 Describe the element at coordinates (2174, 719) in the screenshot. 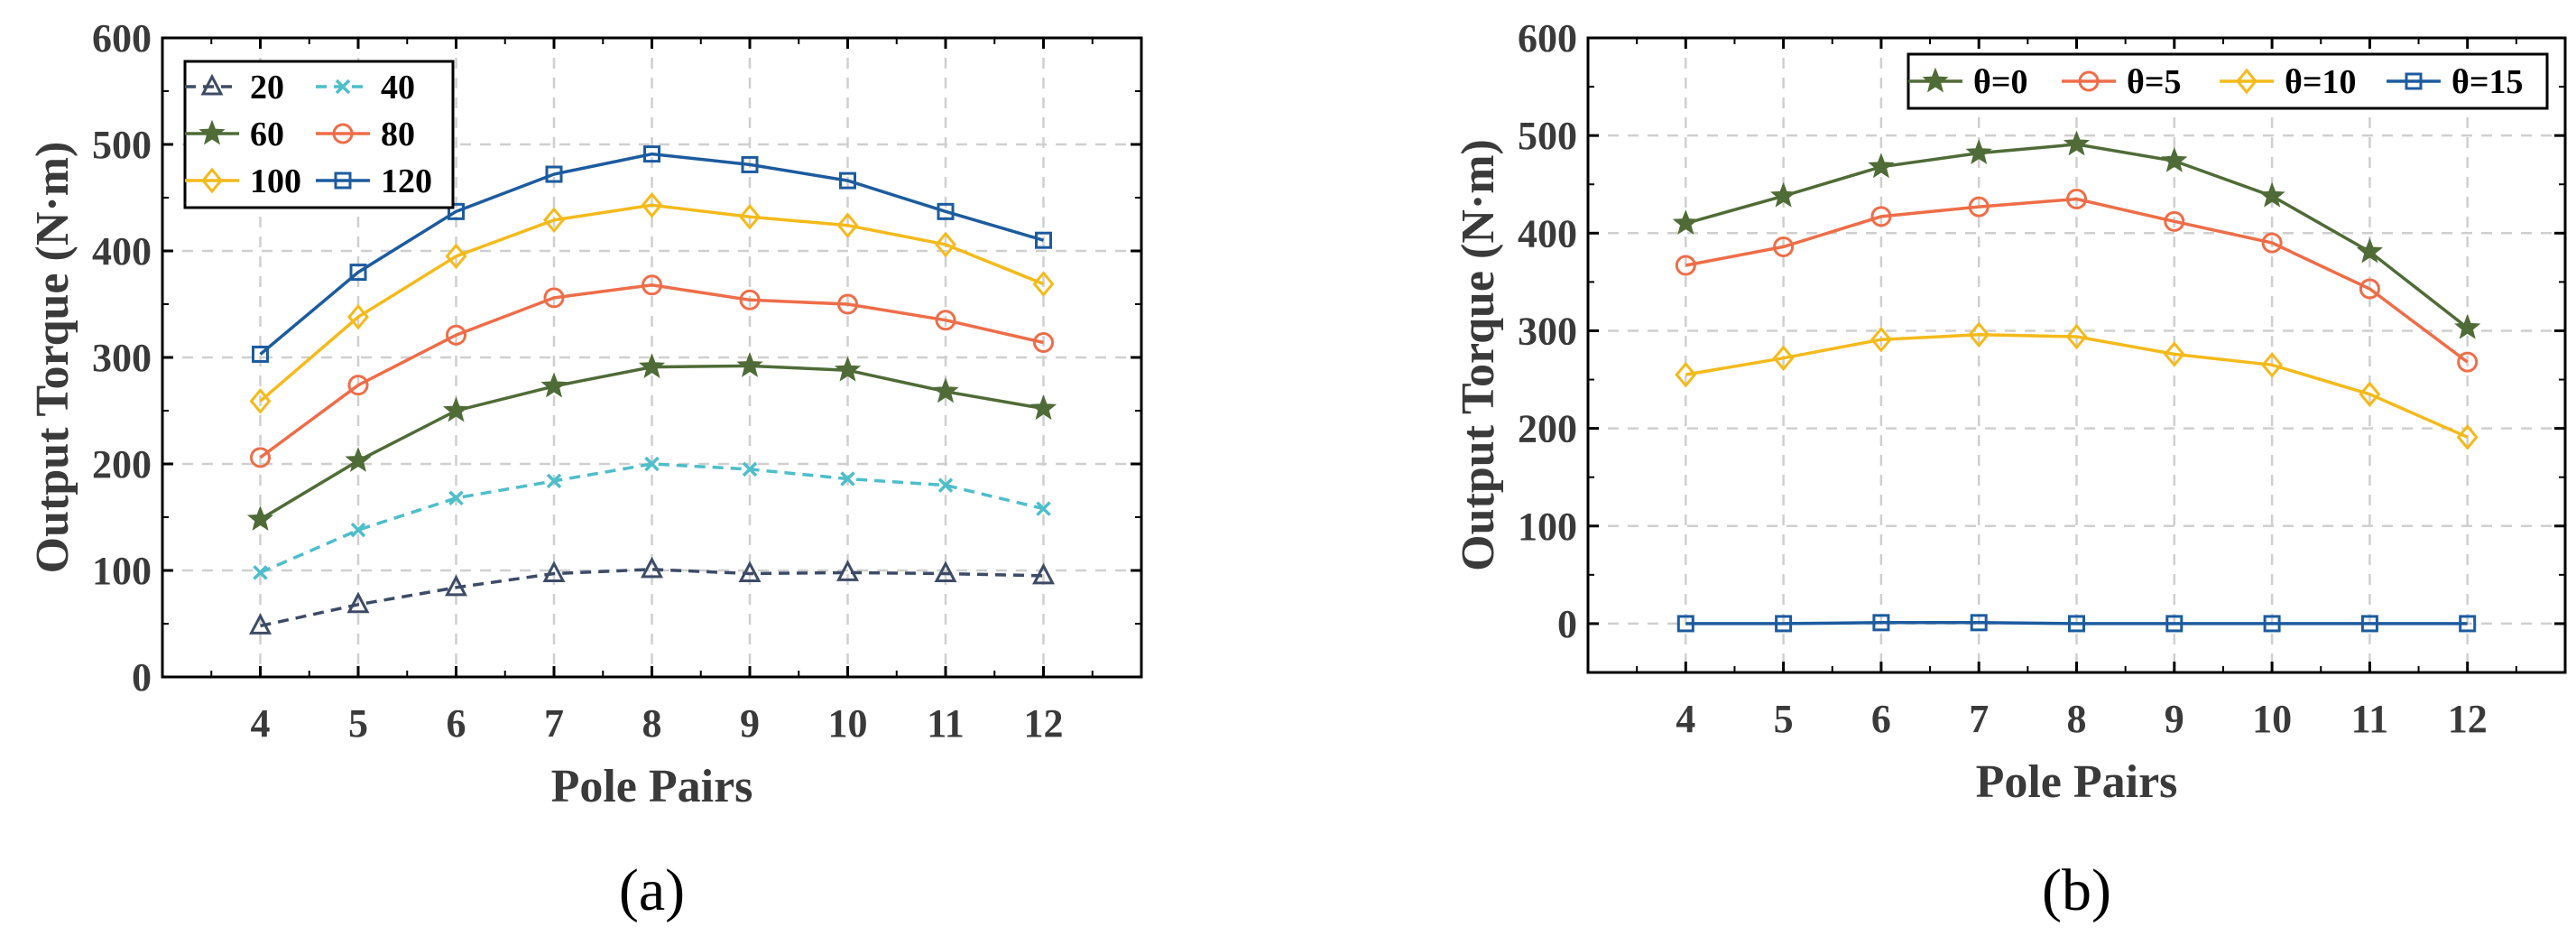

I see `x-tick-label: 9` at that location.